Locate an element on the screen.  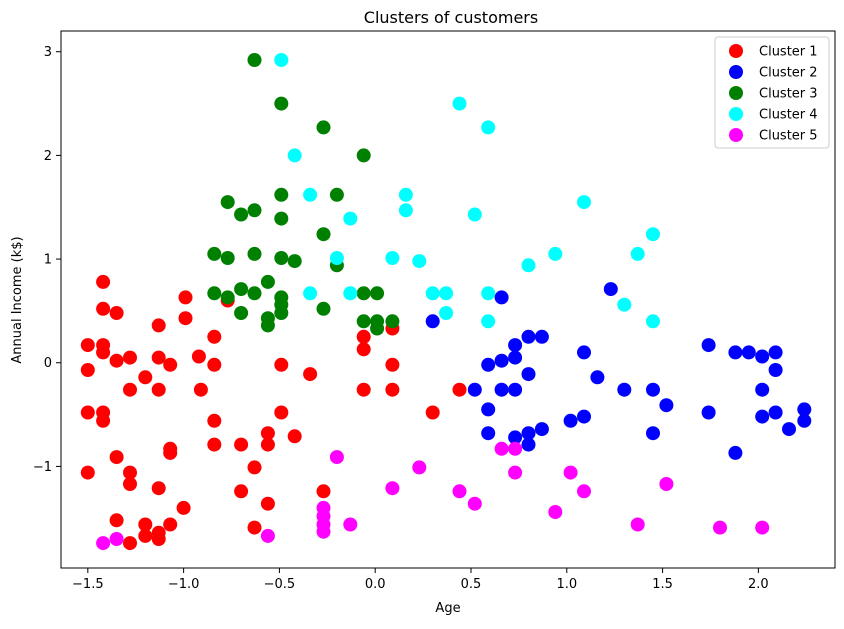
x-tick-label: −0.5 is located at coordinates (280, 584).